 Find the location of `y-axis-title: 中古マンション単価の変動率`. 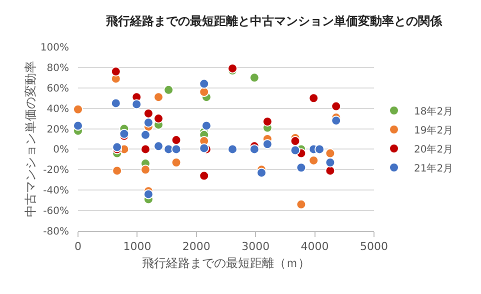

y-axis-title: 中古マンション単価の変動率 is located at coordinates (31, 139).